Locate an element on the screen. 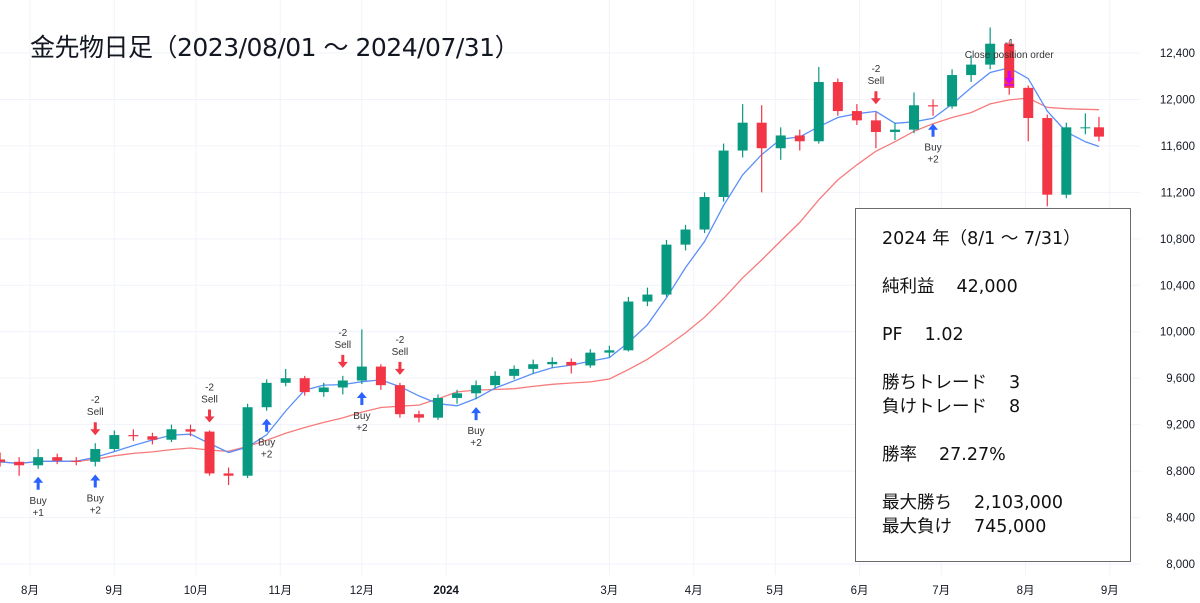  stat-value: 1.02 is located at coordinates (944, 335).